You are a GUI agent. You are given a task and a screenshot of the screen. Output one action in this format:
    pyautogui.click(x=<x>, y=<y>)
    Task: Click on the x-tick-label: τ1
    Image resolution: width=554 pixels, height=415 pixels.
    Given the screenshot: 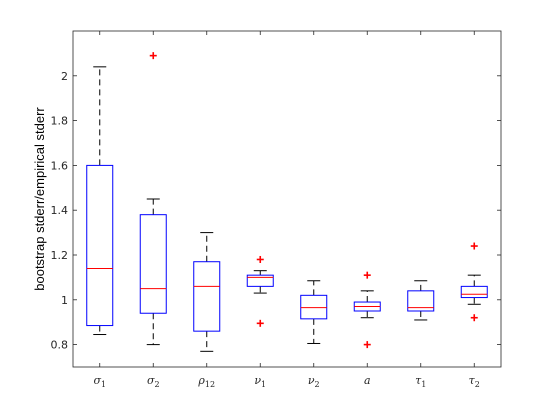 What is the action you would take?
    pyautogui.click(x=420, y=381)
    